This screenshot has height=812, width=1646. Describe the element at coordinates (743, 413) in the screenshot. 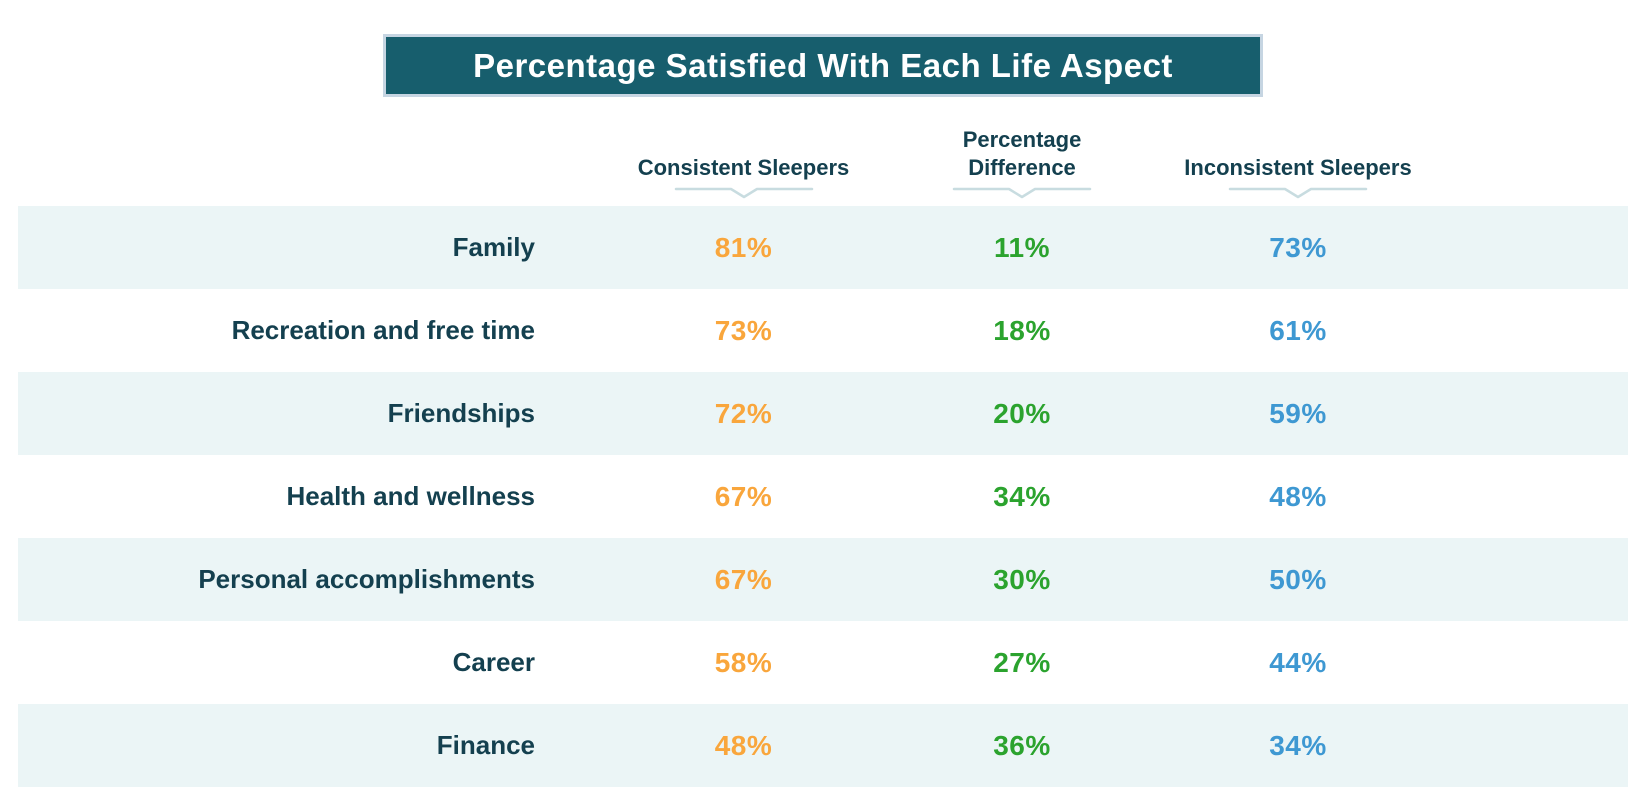

I see `consistent-sleepers-value: 72%` at that location.